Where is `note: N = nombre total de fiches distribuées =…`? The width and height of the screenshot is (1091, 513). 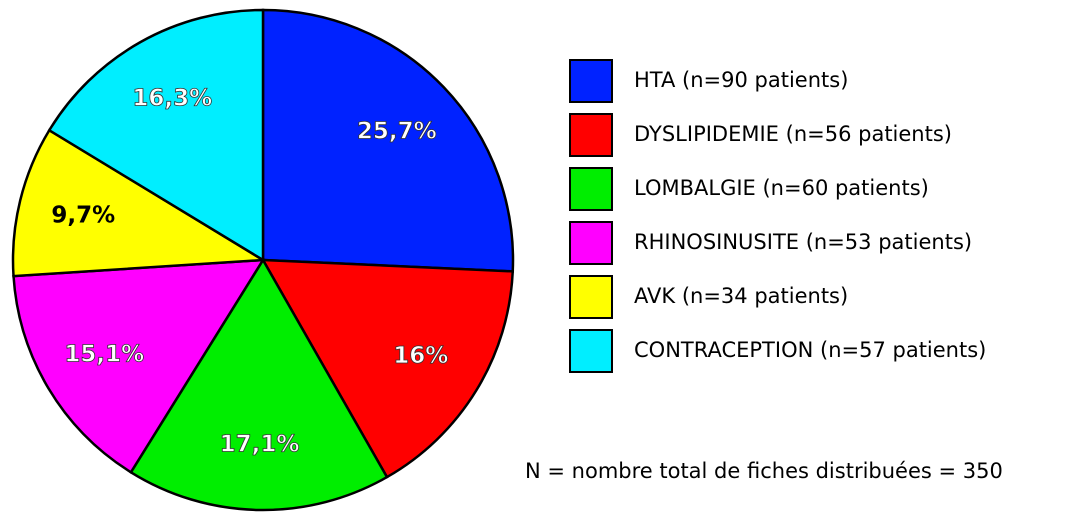
note: N = nombre total de fiches distribuées =… is located at coordinates (764, 471).